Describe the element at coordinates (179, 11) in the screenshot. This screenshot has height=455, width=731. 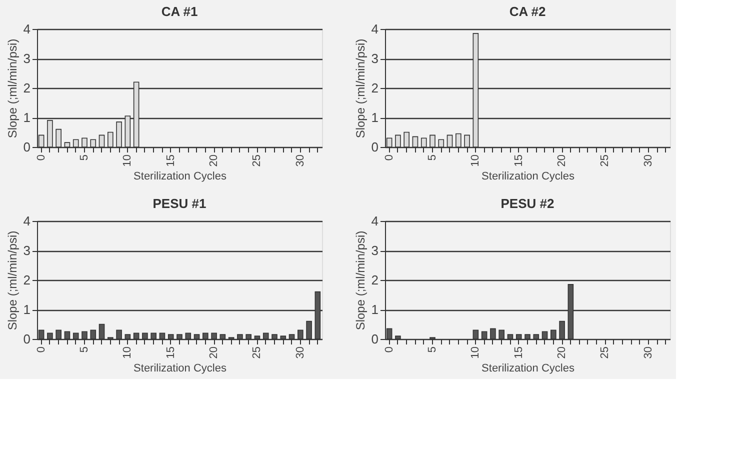
I see `chart-title: CA #1` at that location.